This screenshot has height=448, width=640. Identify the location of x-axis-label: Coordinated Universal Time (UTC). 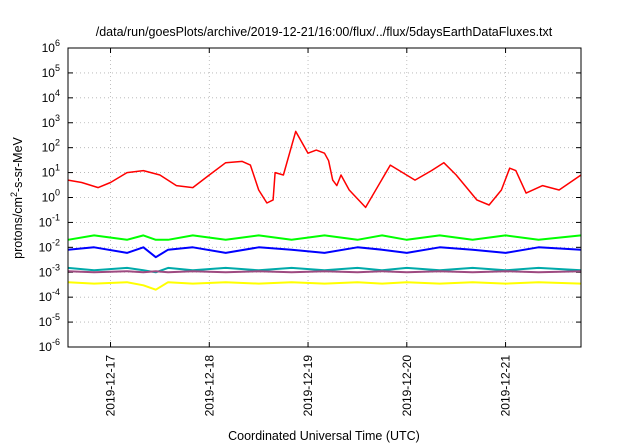
(324, 436).